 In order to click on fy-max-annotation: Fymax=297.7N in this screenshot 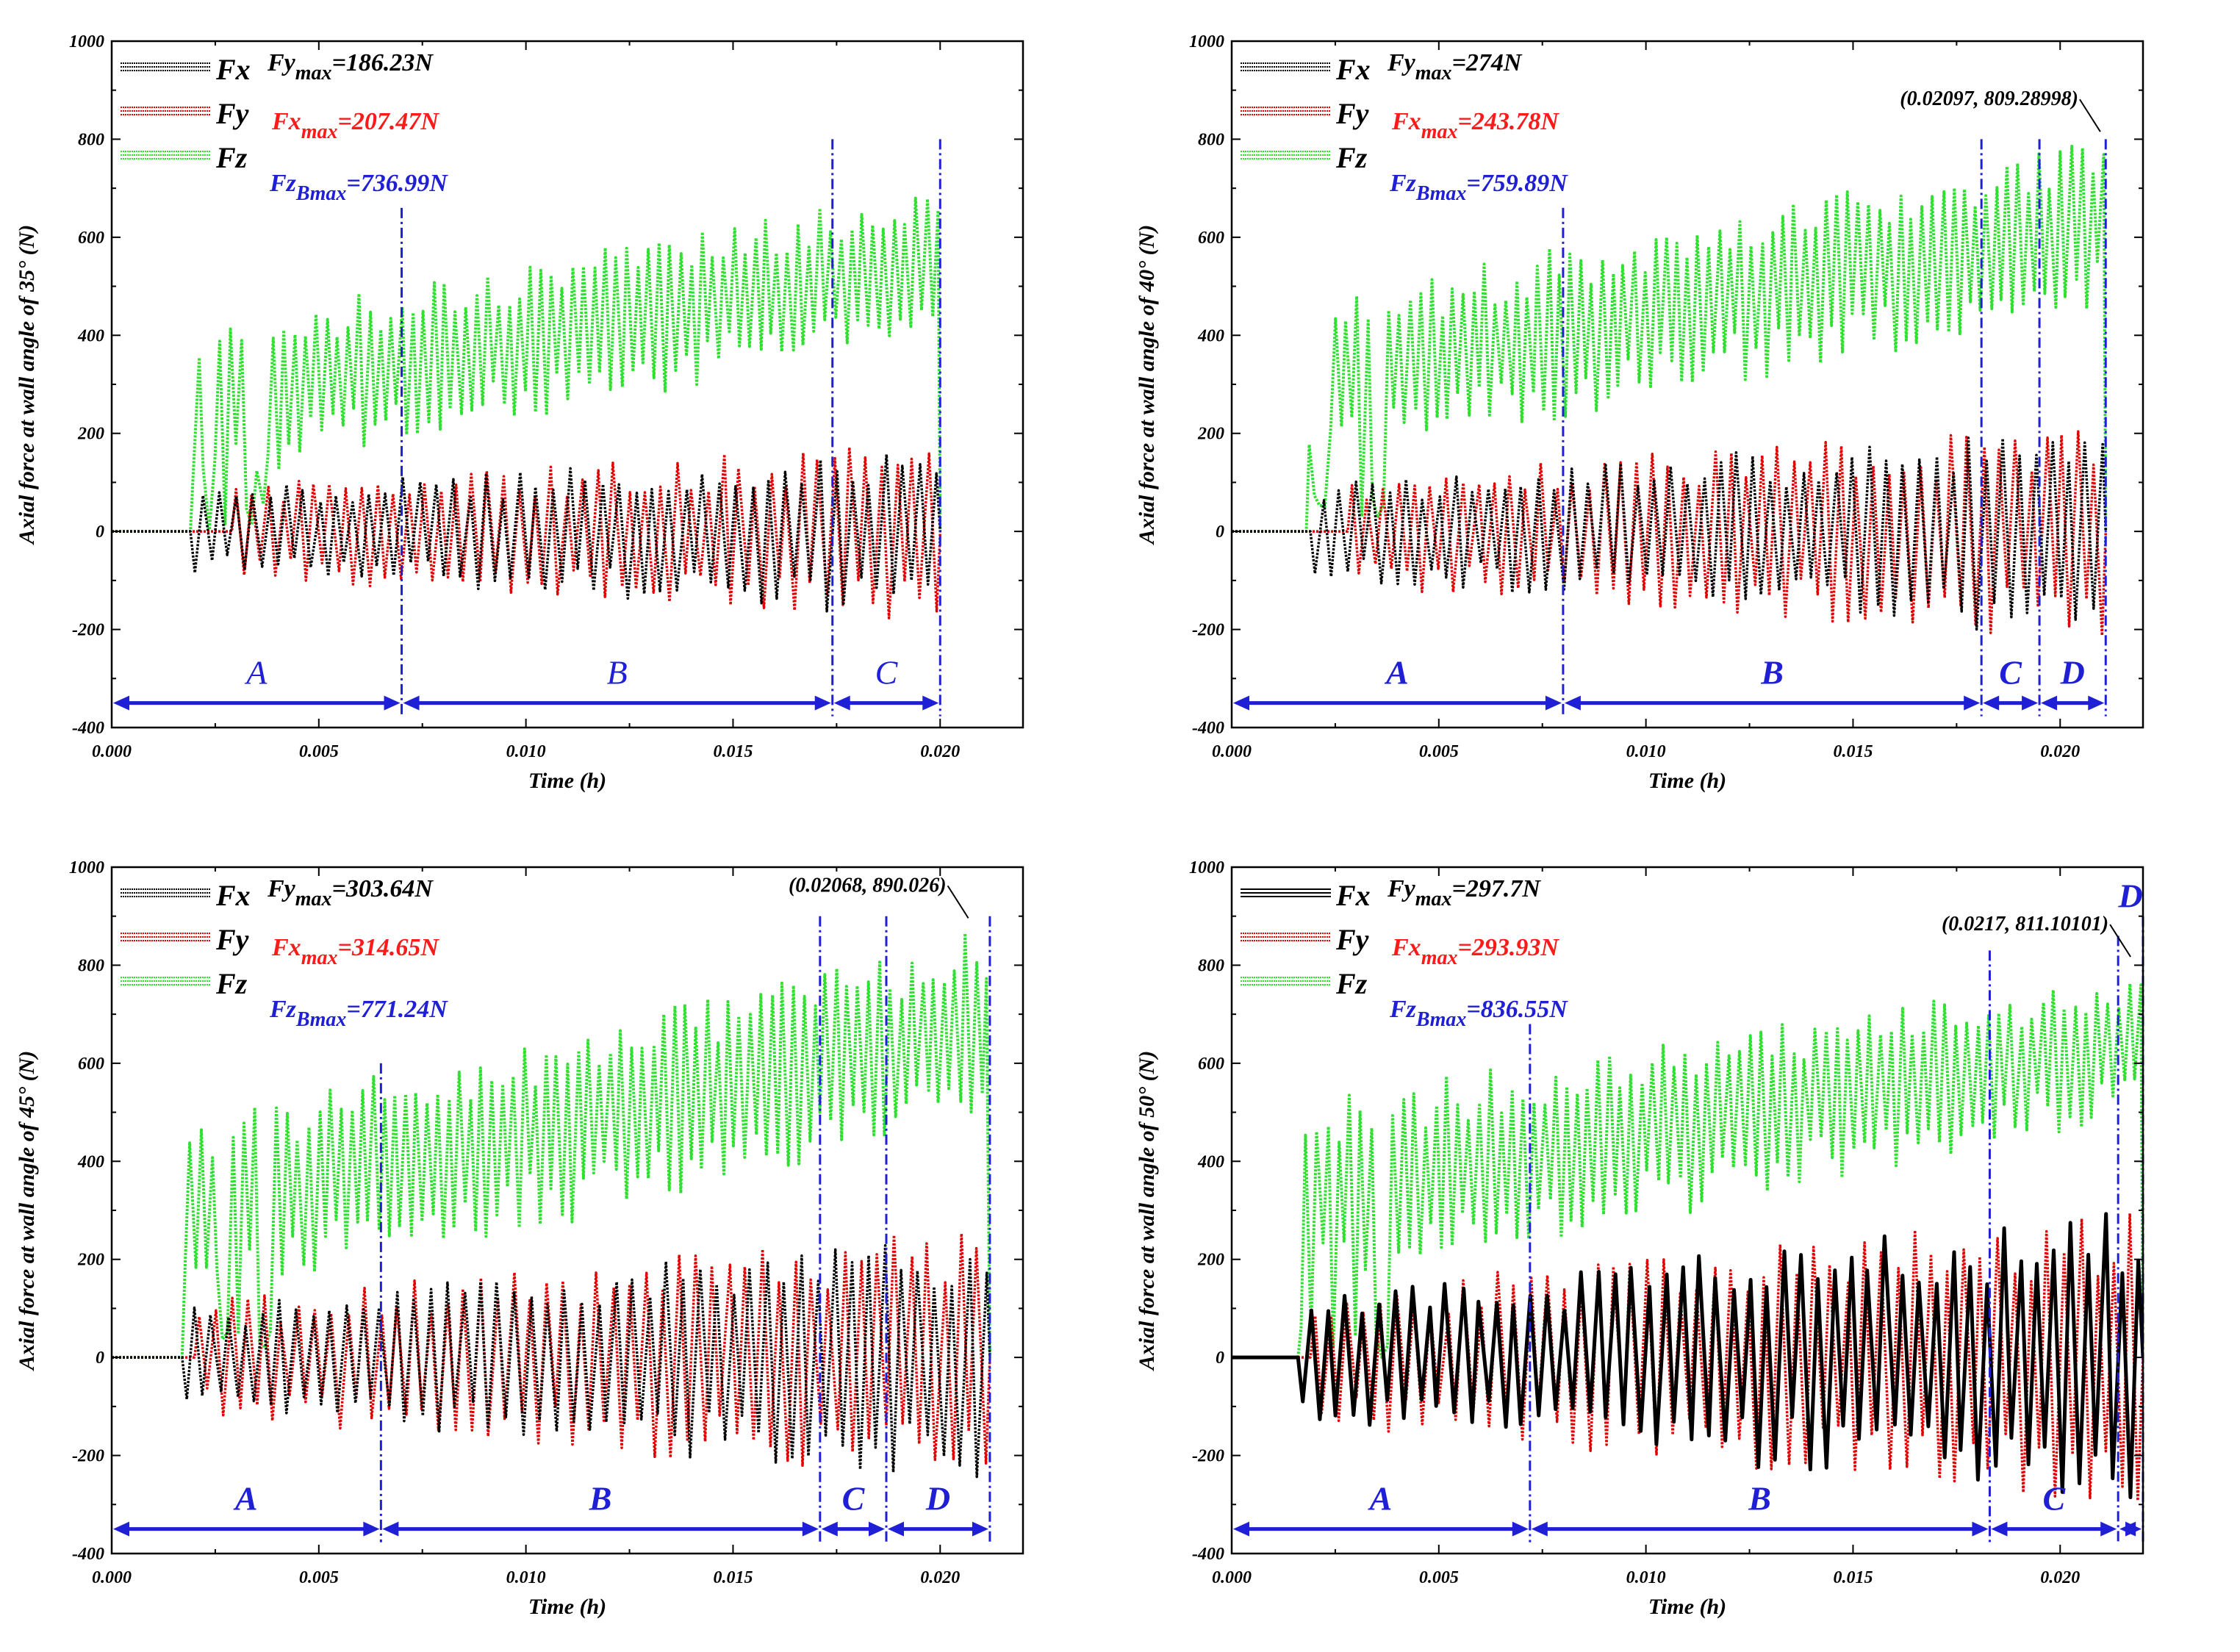, I will do `click(1464, 893)`.